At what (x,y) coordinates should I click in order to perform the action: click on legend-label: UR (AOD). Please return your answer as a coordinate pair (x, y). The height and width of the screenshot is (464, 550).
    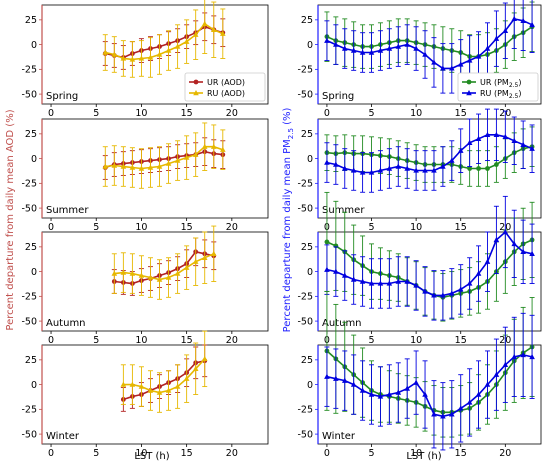
    Looking at the image, I should click on (226, 82).